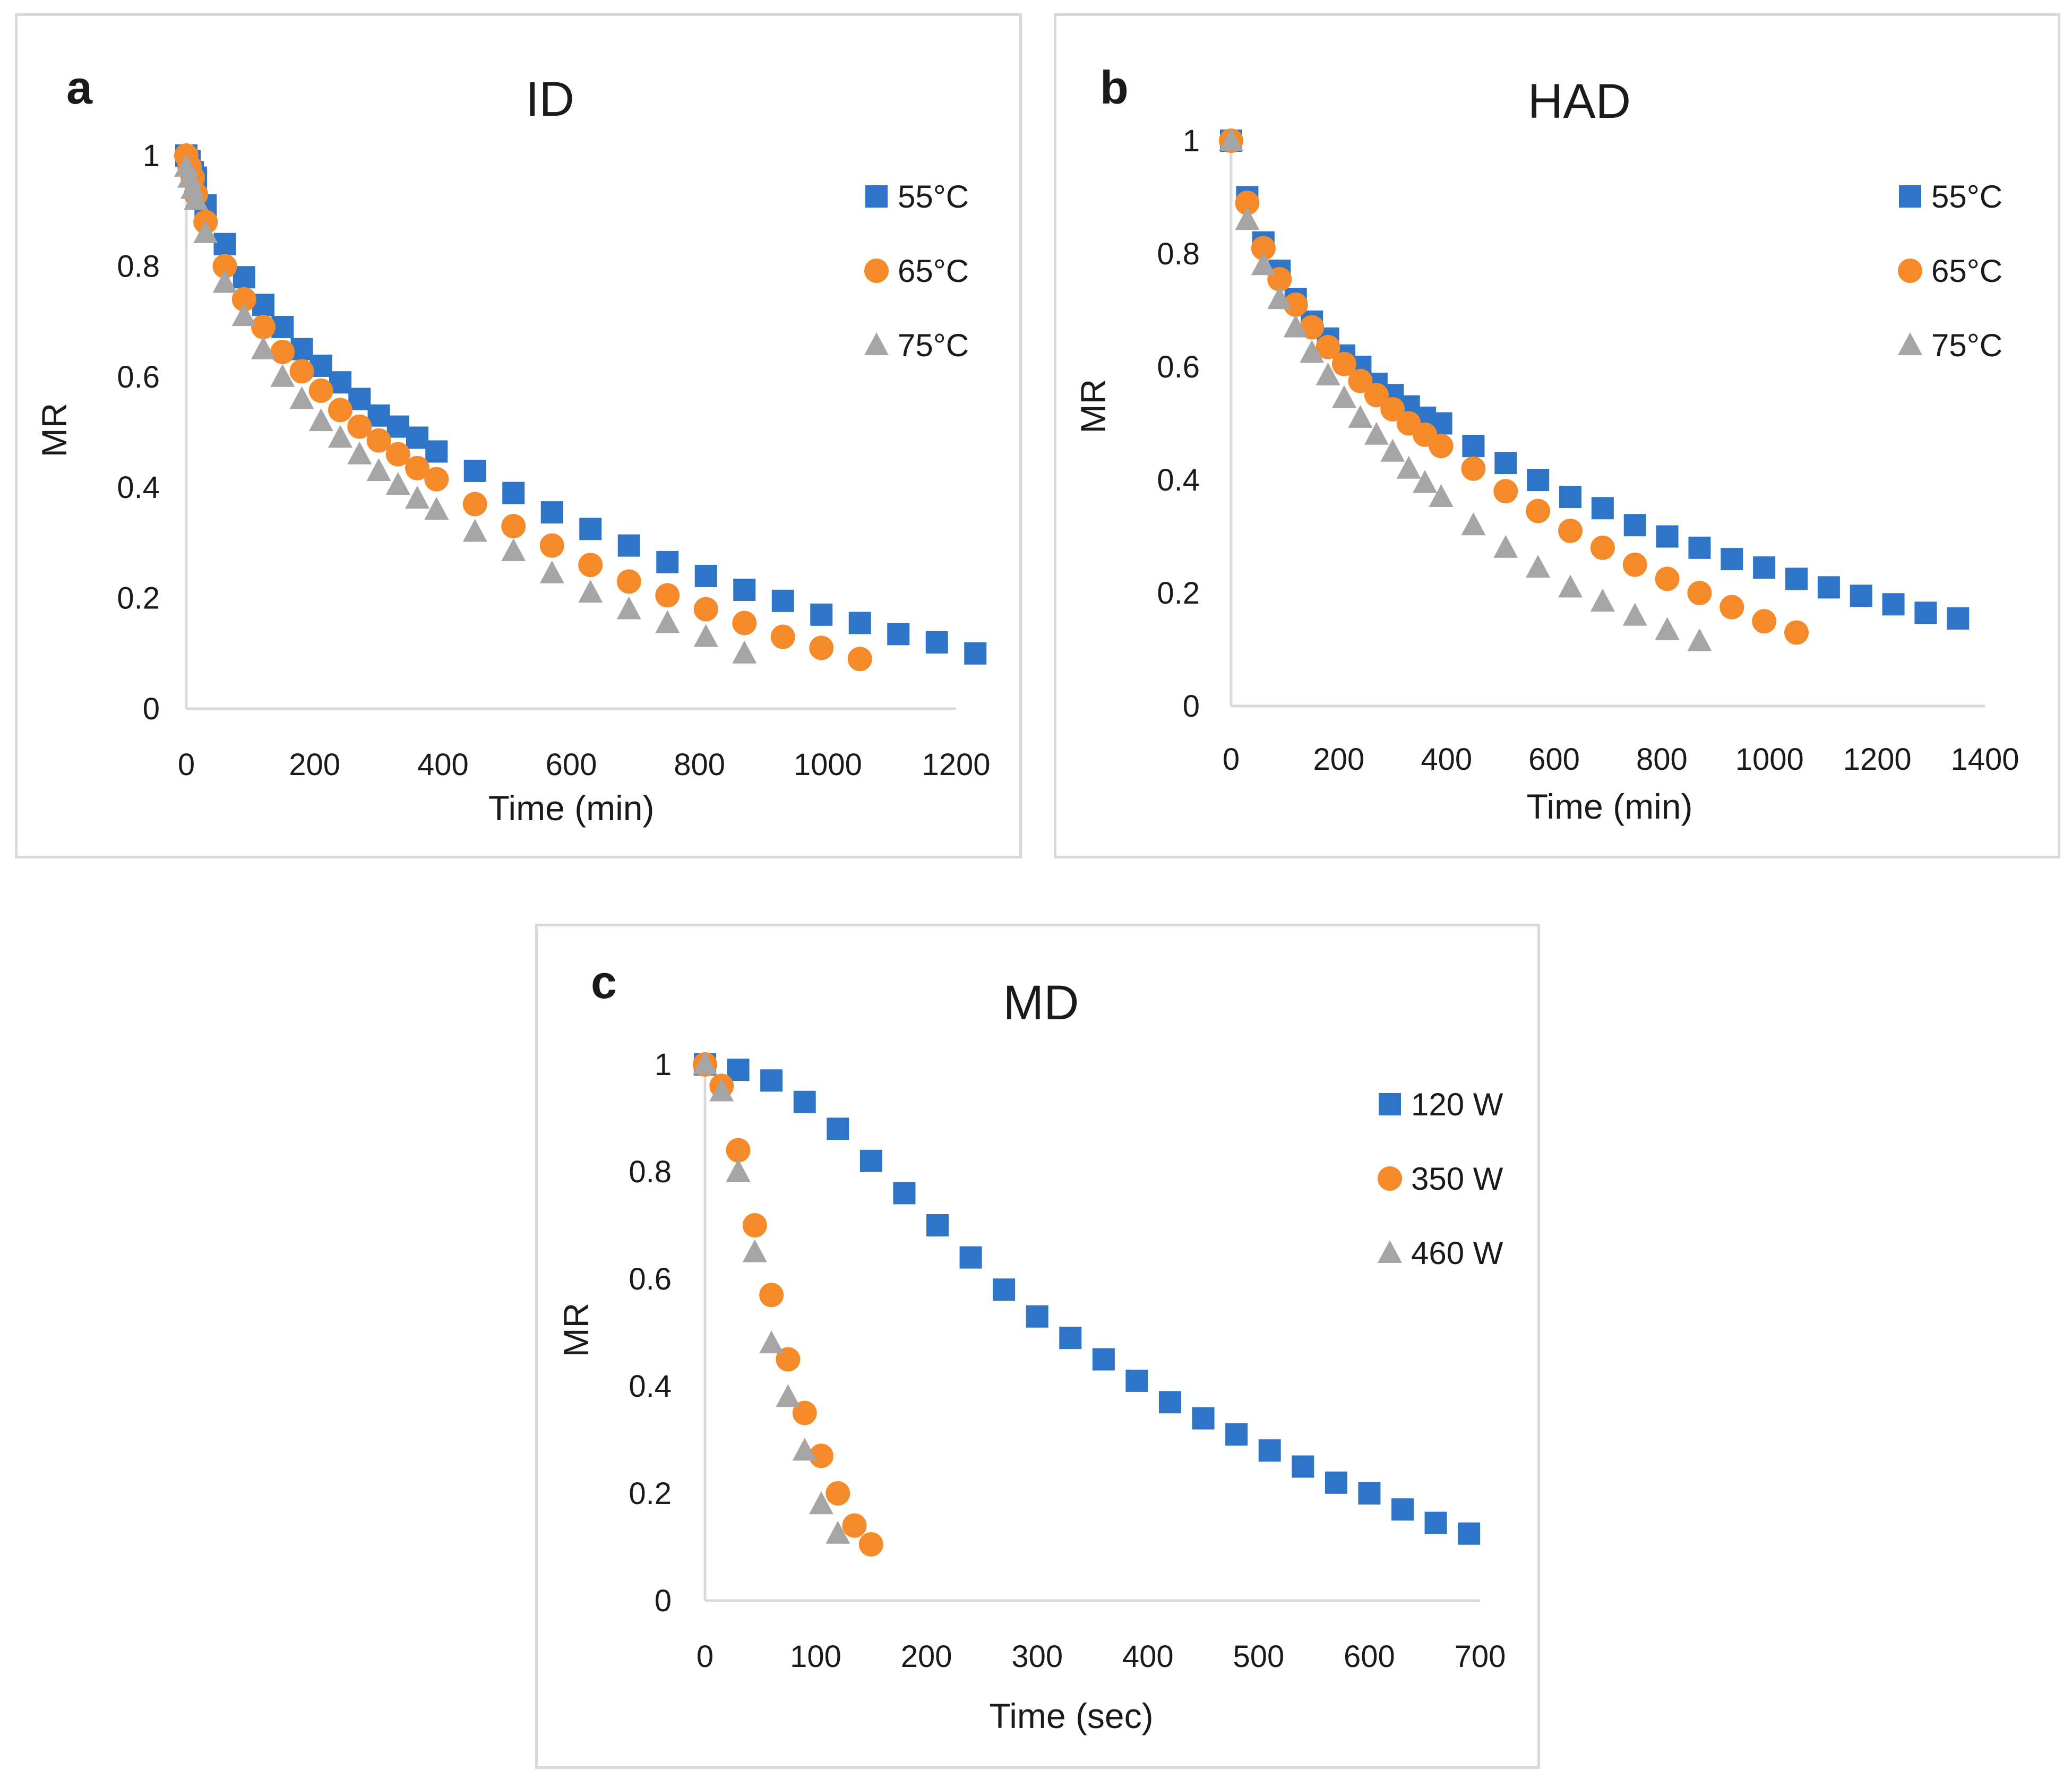  What do you see at coordinates (1966, 271) in the screenshot?
I see `legend-label: 65°C` at bounding box center [1966, 271].